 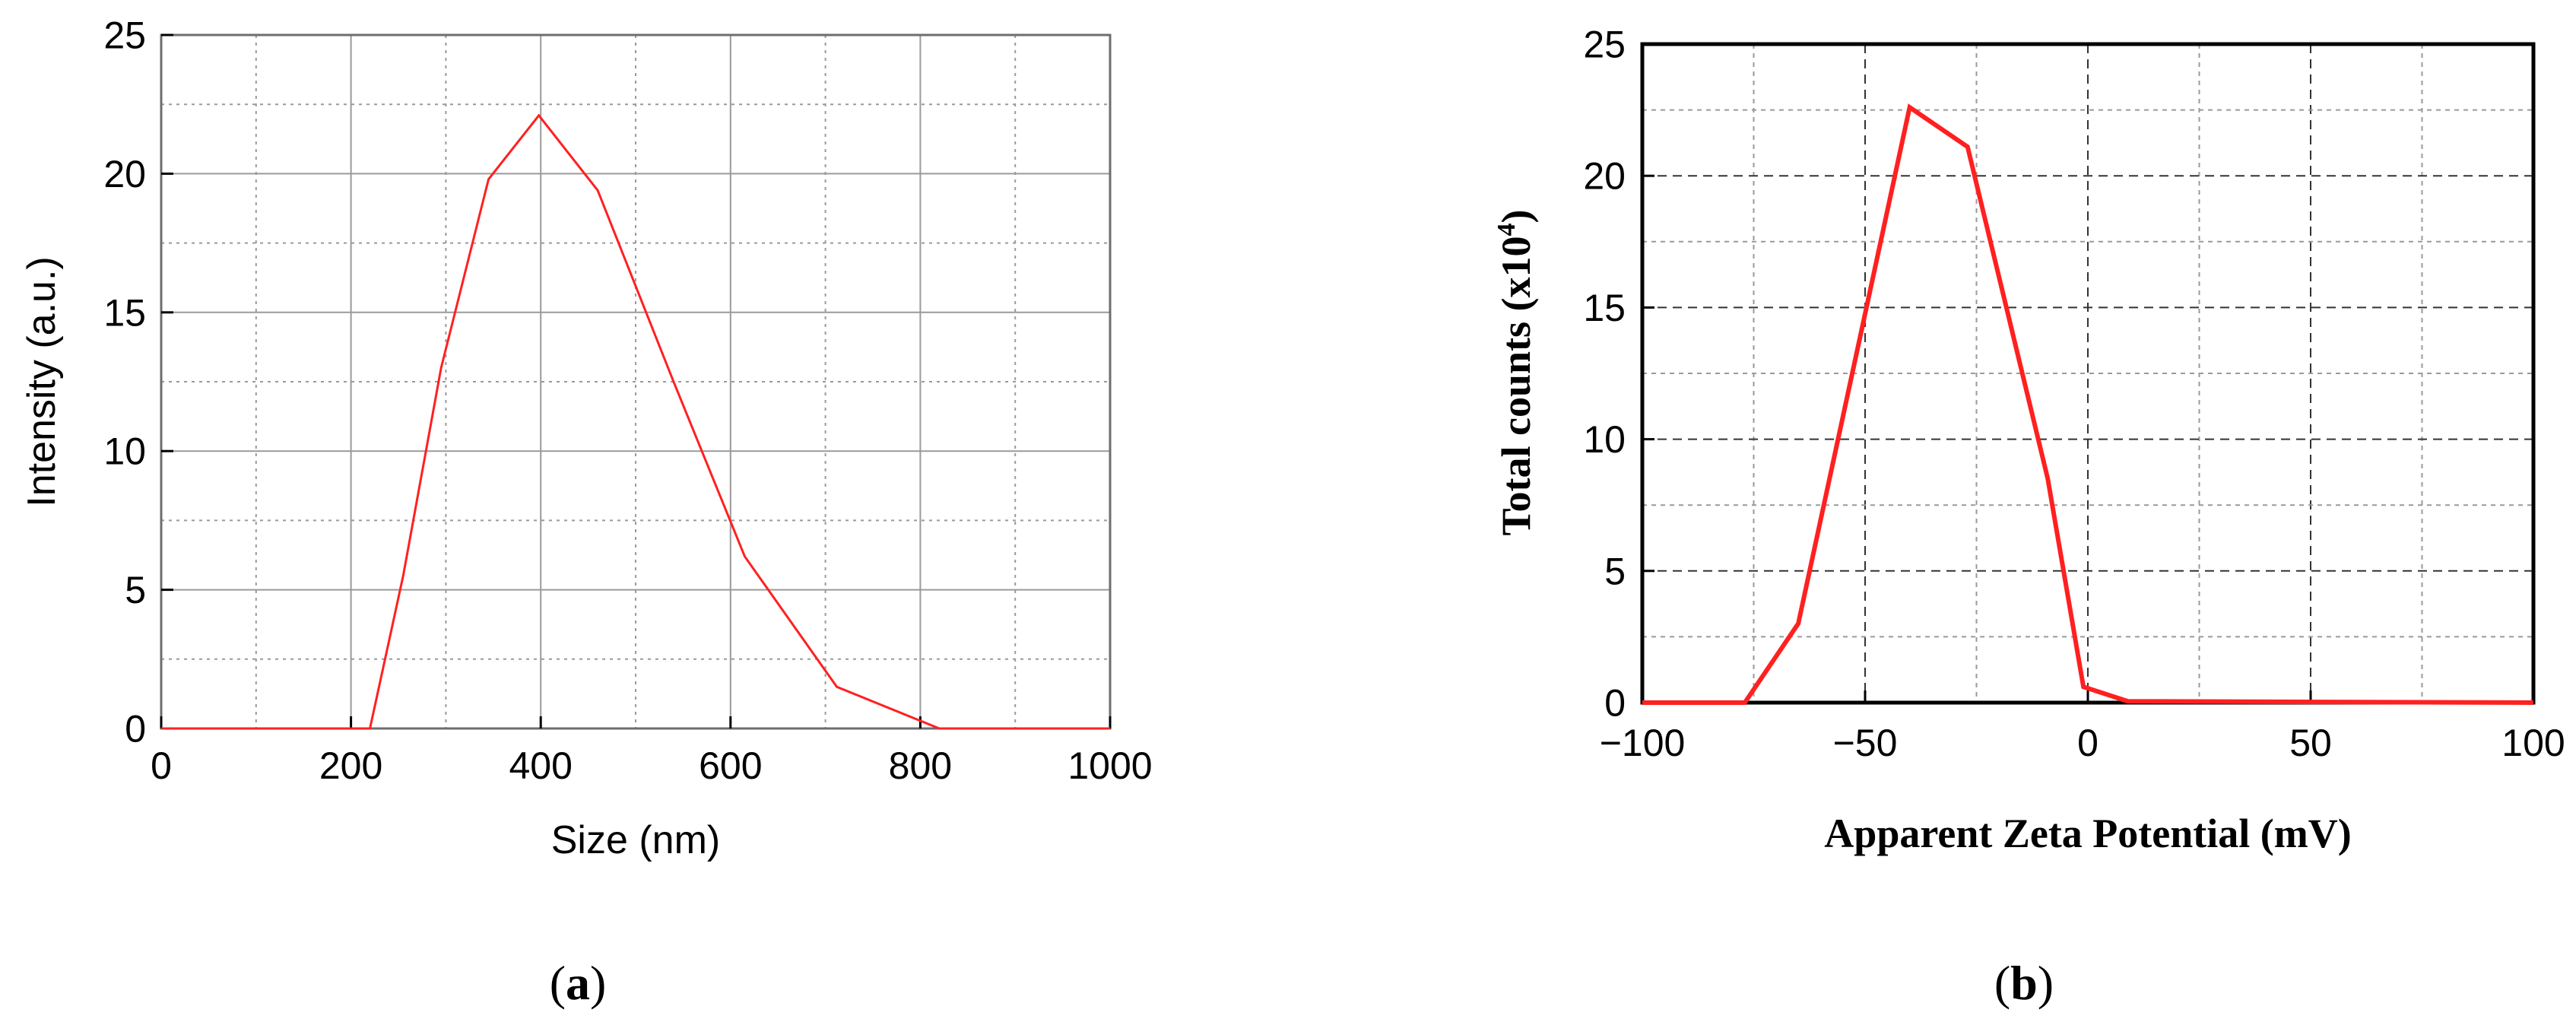 I want to click on panel-a-label-open: (, so click(x=558, y=983).